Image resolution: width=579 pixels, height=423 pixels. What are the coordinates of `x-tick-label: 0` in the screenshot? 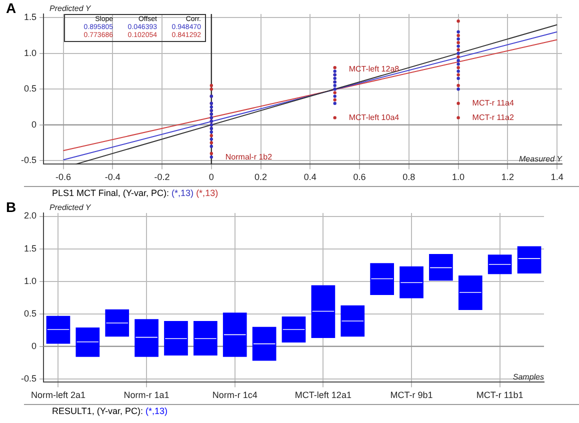 It's located at (211, 177).